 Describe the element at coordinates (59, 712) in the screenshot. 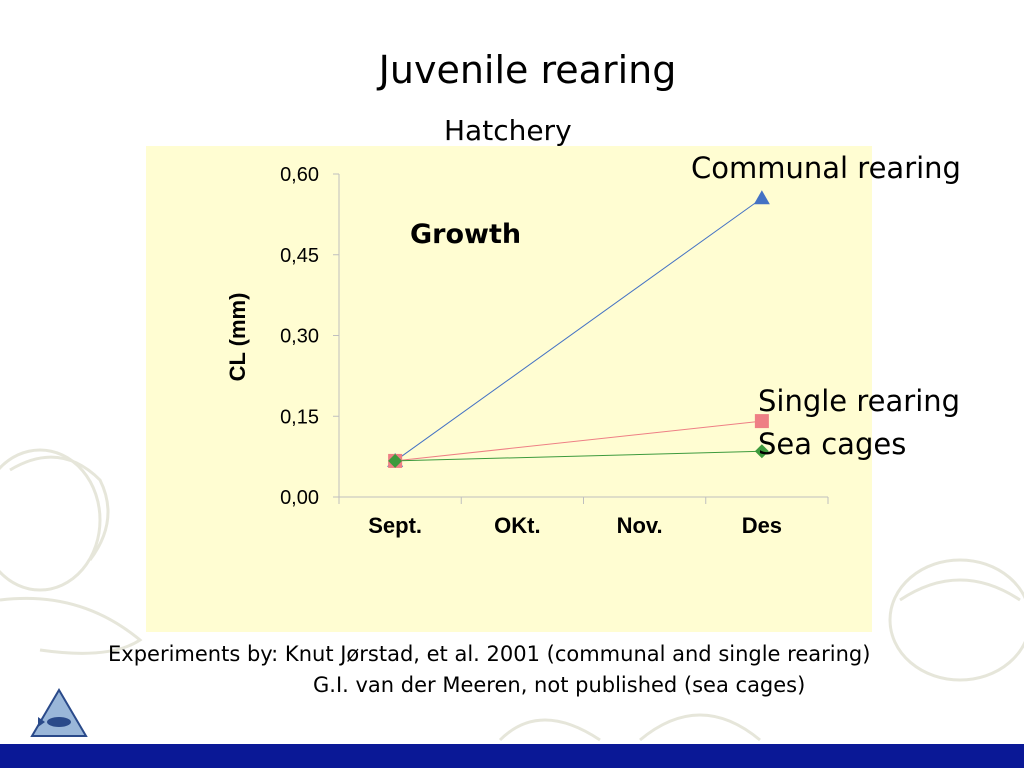

I see `institute-logo` at that location.